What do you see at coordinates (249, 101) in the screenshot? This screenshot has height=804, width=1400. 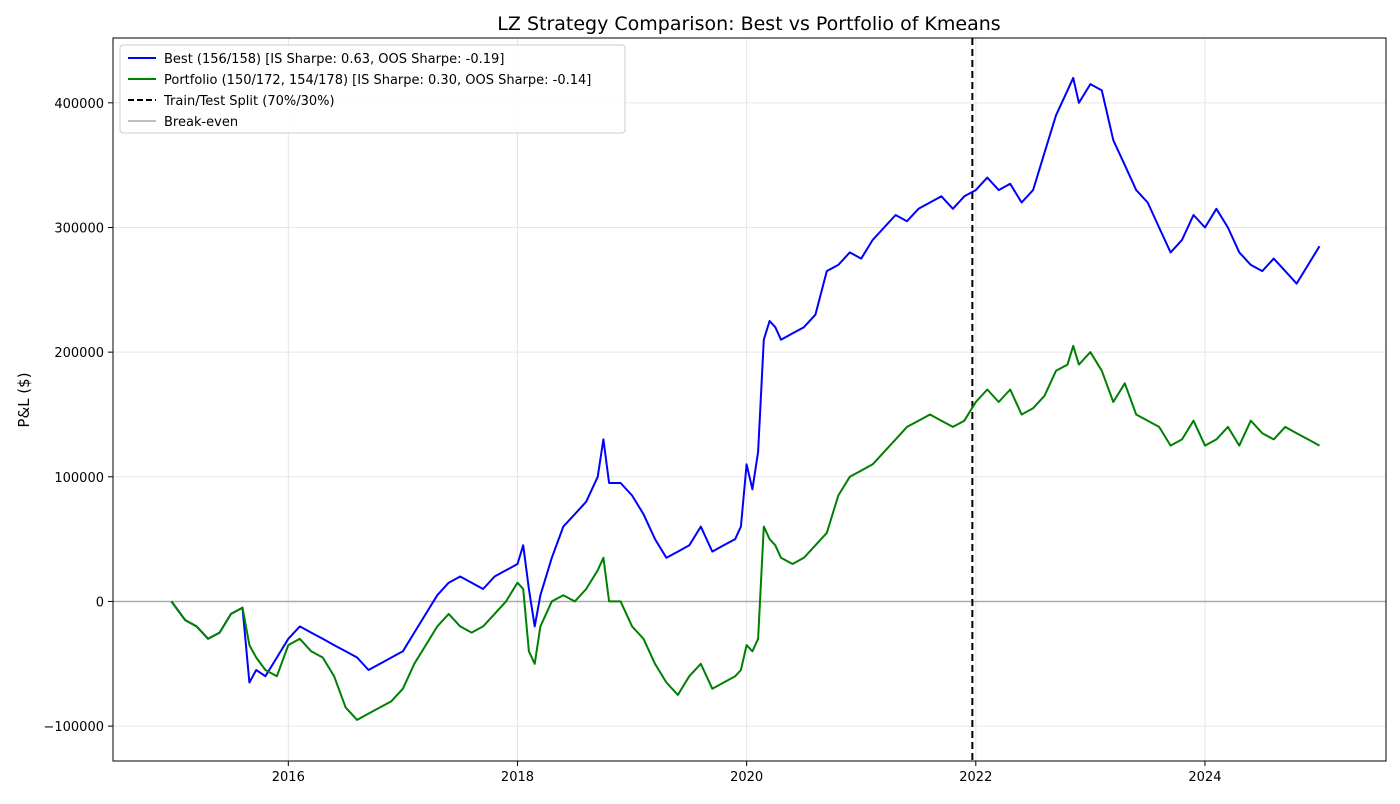 I see `legend-item-split-label: Train/Test Split (70%/30%)` at bounding box center [249, 101].